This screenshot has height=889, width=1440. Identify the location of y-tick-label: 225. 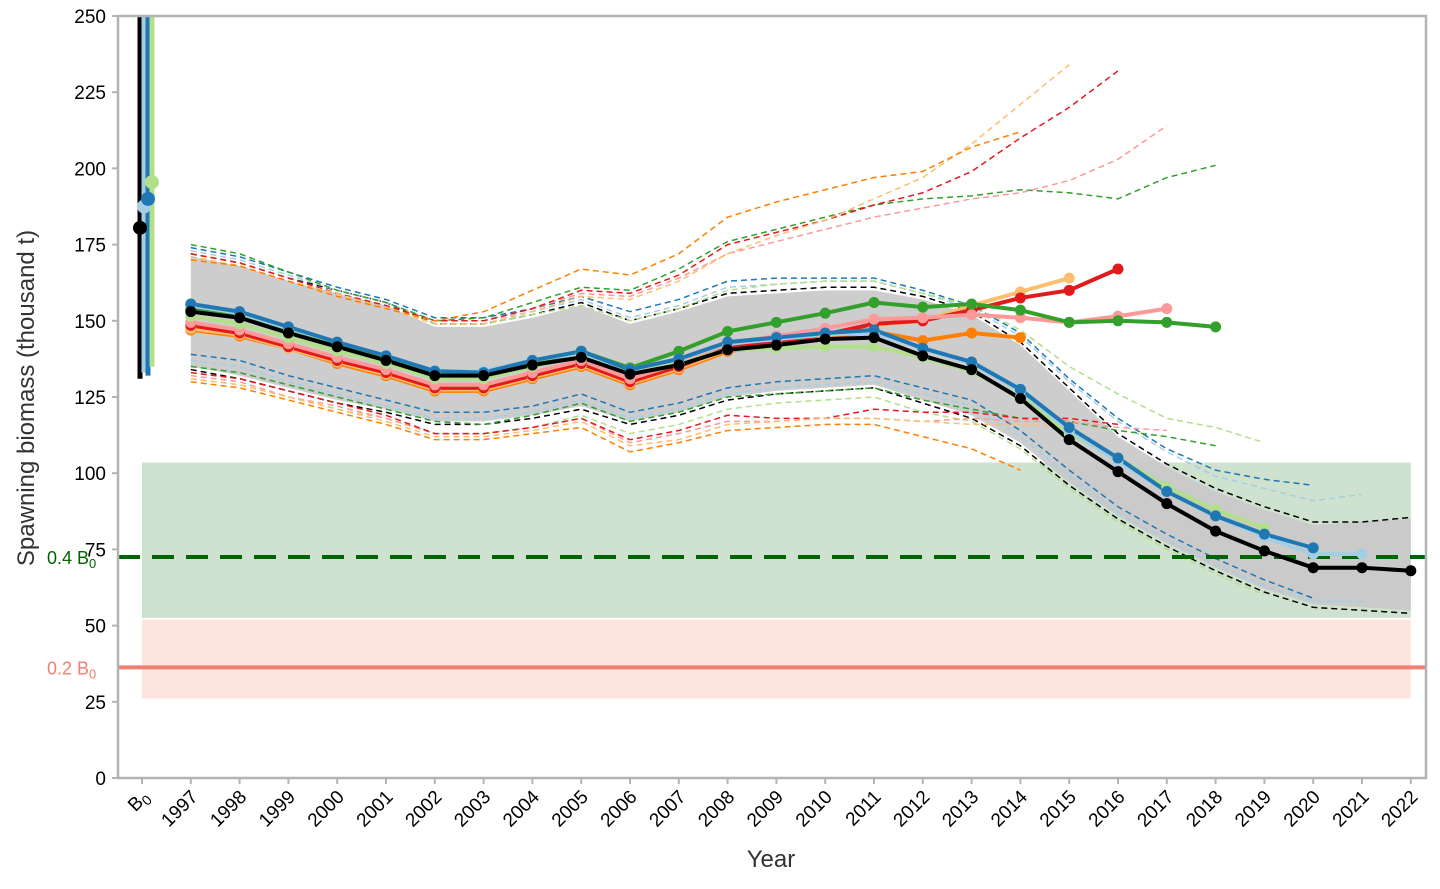
(90, 93).